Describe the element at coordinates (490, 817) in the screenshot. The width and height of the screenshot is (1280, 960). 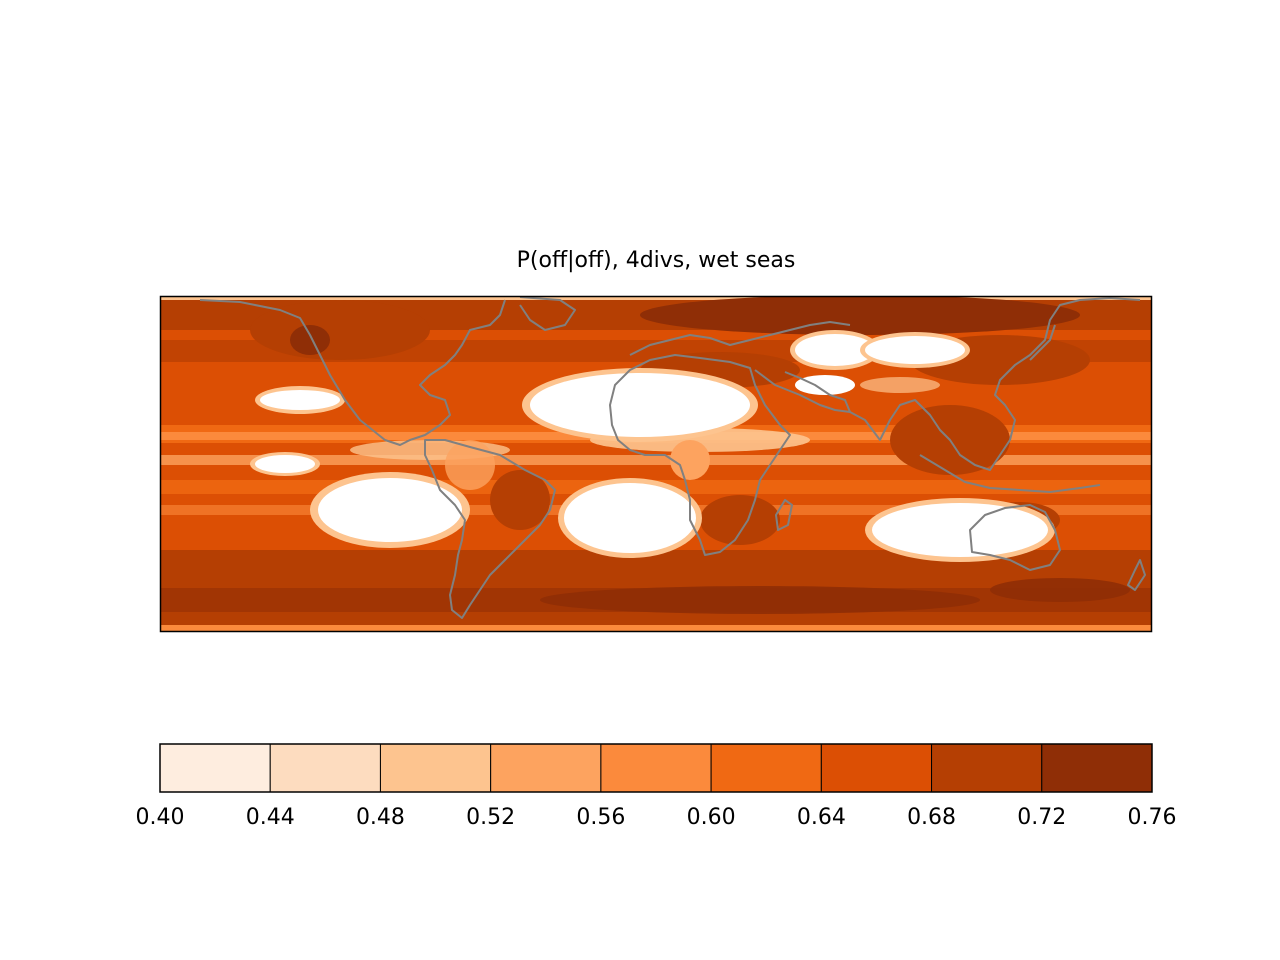
I see `colorbar-tick-label: 0.52` at that location.